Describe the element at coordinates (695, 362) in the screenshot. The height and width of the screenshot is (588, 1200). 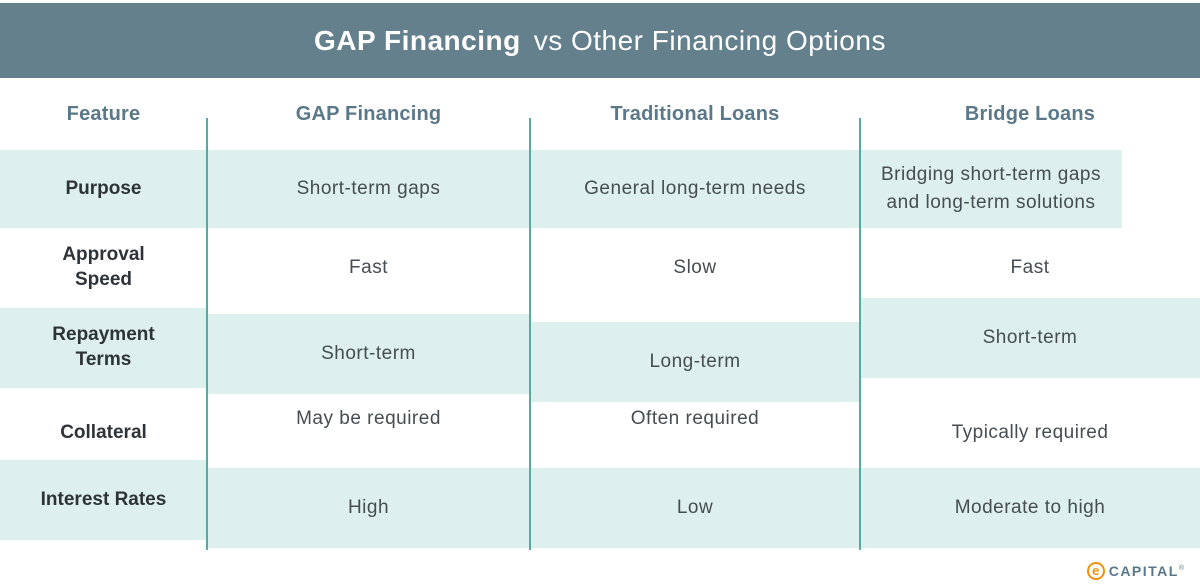
I see `cell-repayment-traditional: Long-term` at that location.